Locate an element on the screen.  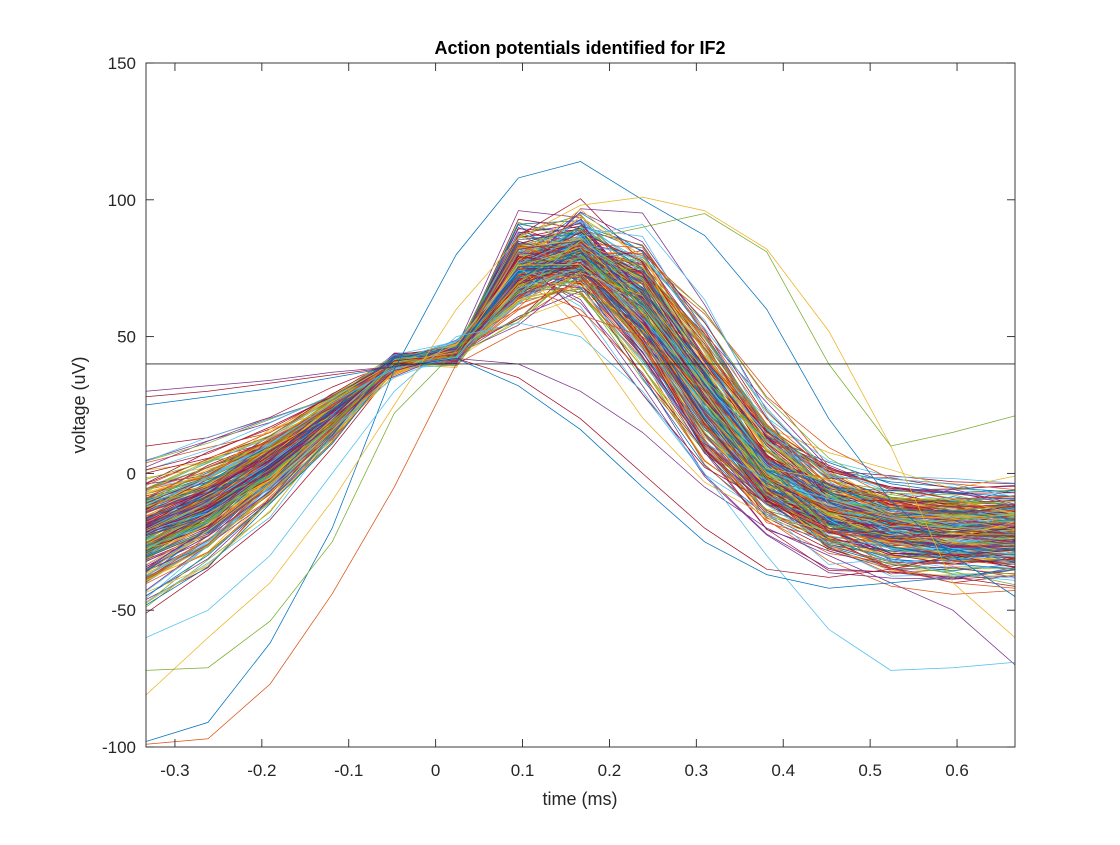
y-tick-label: 100 is located at coordinates (122, 200).